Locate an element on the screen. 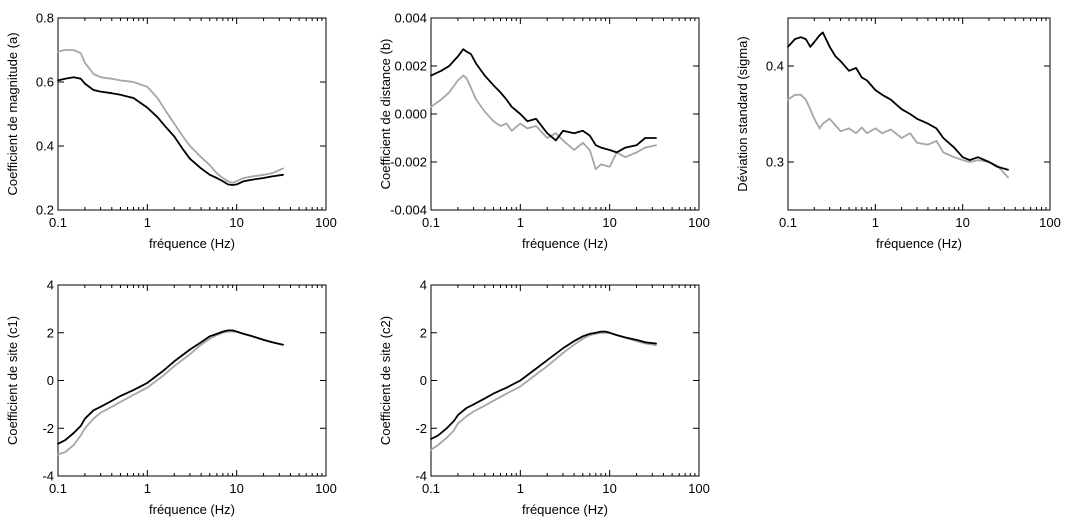  y-axis-label: Coefficient de distance (b) is located at coordinates (385, 114).